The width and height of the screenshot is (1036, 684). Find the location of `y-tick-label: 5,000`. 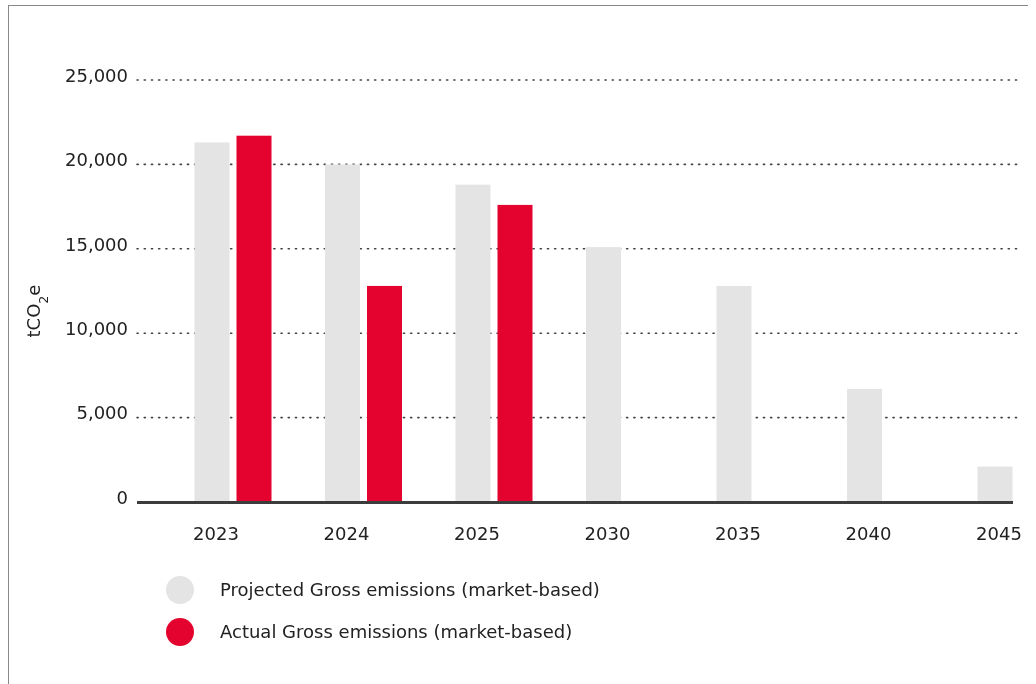

y-tick-label: 5,000 is located at coordinates (102, 413).